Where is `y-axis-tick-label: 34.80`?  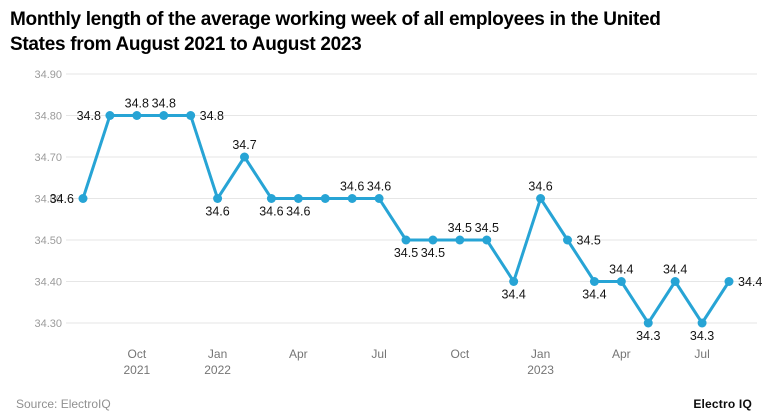
y-axis-tick-label: 34.80 is located at coordinates (48, 117).